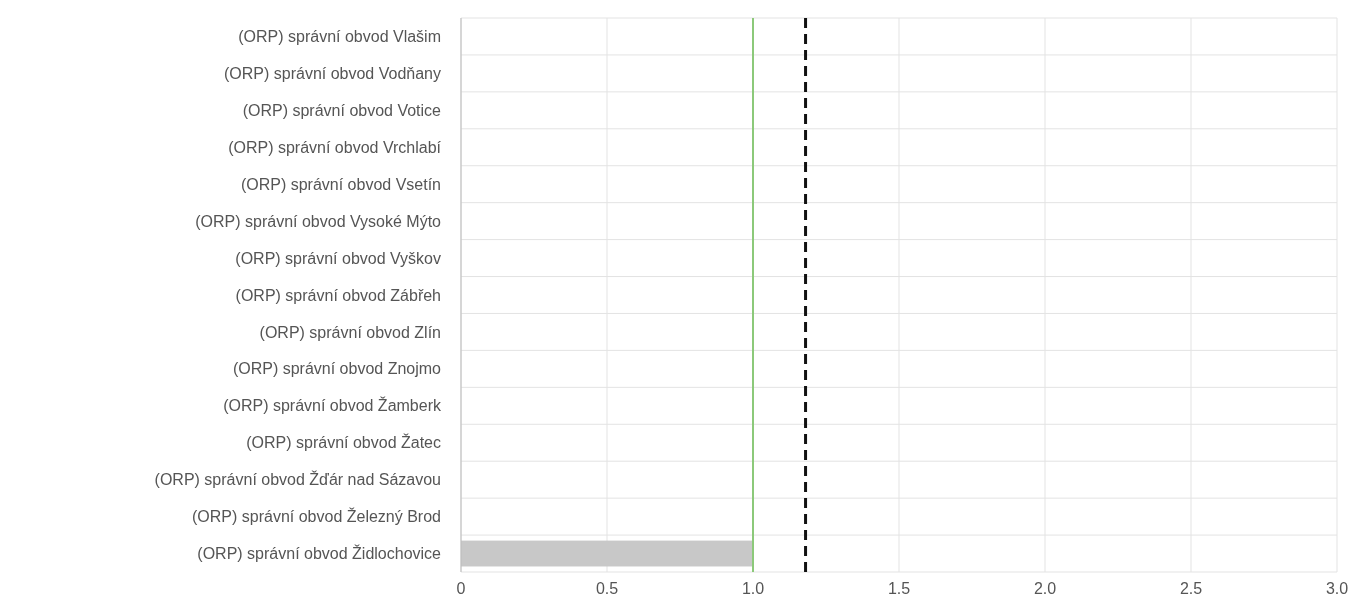  What do you see at coordinates (338, 295) in the screenshot?
I see `y-tick-label: (ORP) správní obvod Zábřeh` at bounding box center [338, 295].